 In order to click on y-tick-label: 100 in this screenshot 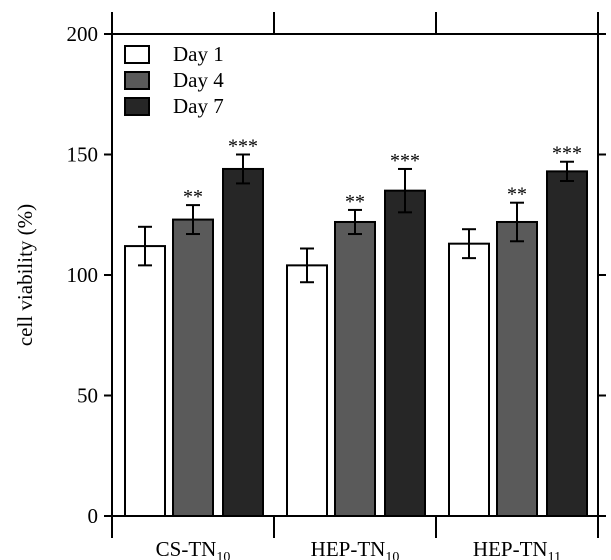, I will do `click(83, 275)`.